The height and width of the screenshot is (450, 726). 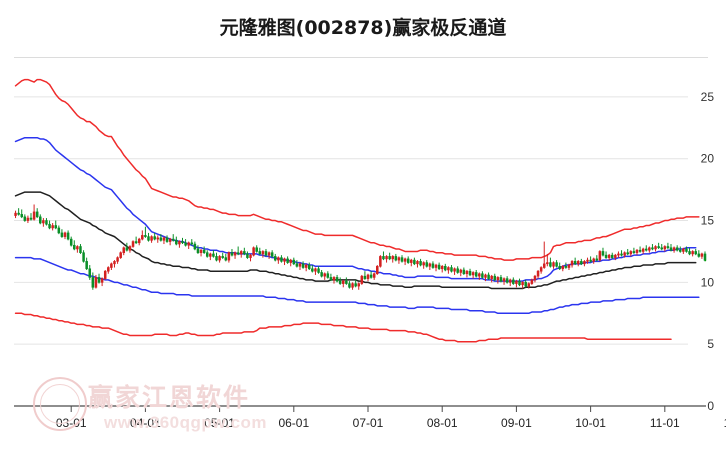 What do you see at coordinates (442, 423) in the screenshot?
I see `x-axis-label: 08-01` at bounding box center [442, 423].